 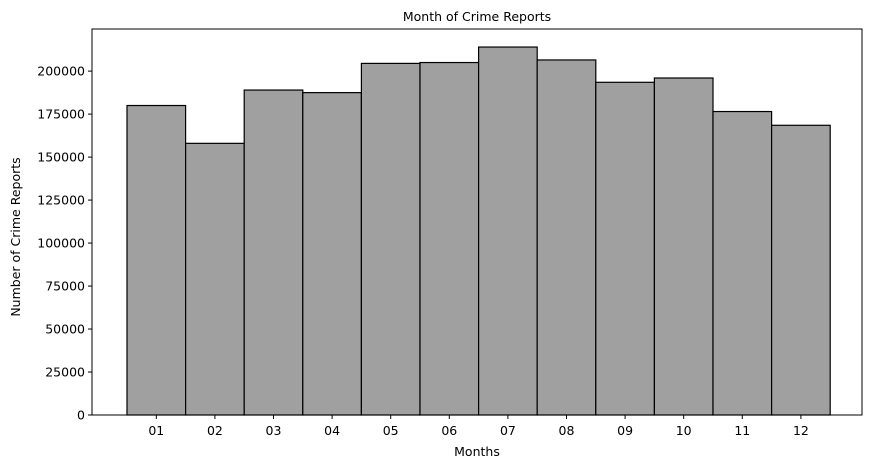 I want to click on x-tick-label: 07, so click(x=508, y=430).